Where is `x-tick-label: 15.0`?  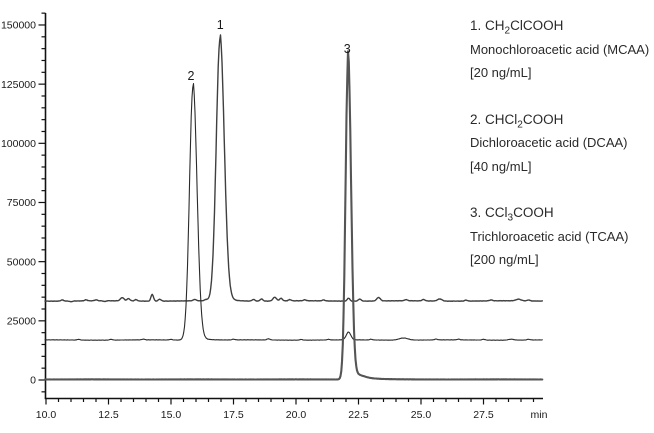
x-tick-label: 15.0 is located at coordinates (171, 415).